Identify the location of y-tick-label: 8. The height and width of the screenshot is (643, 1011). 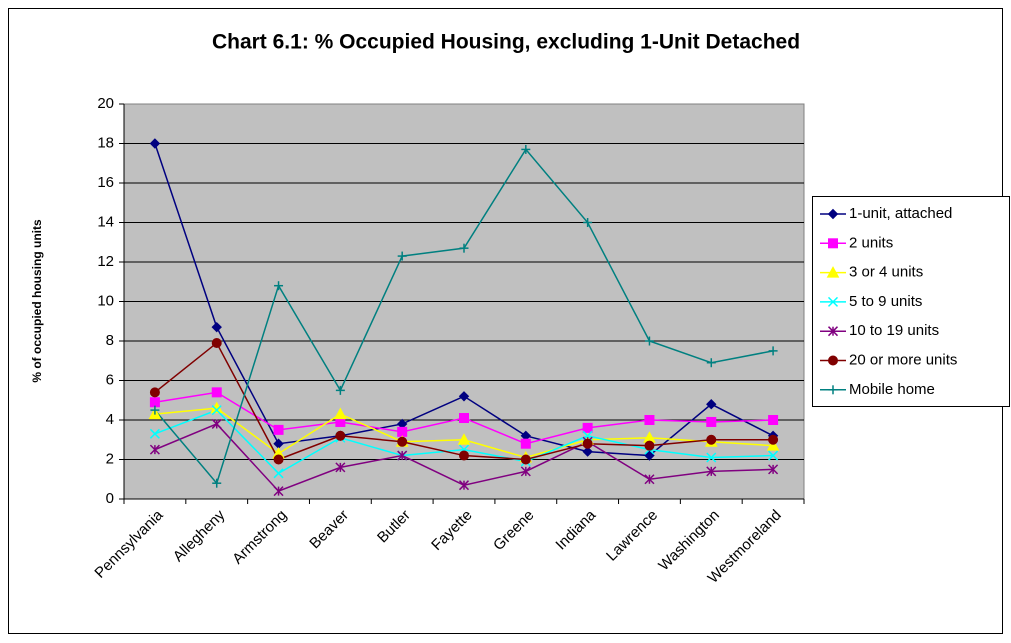
(110, 340).